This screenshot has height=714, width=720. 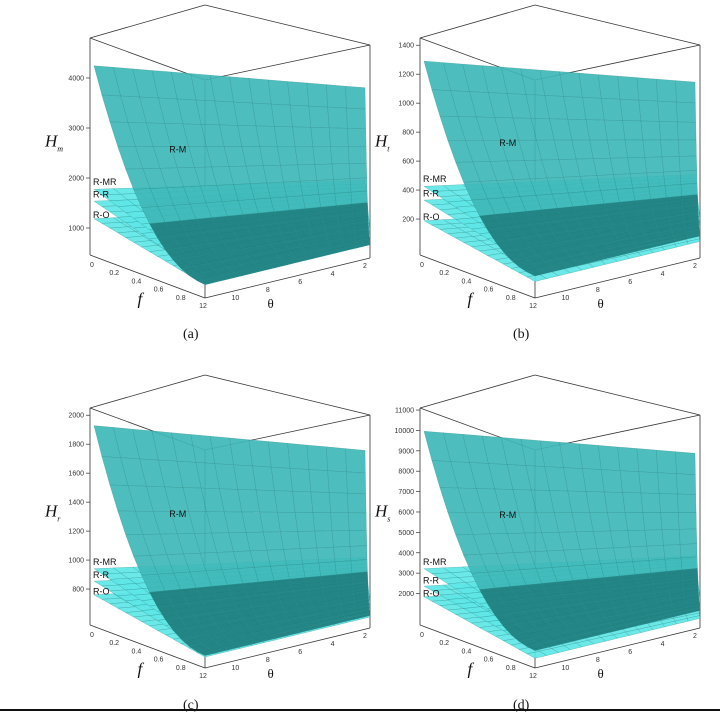 I want to click on surface-label: R-MR, so click(x=105, y=562).